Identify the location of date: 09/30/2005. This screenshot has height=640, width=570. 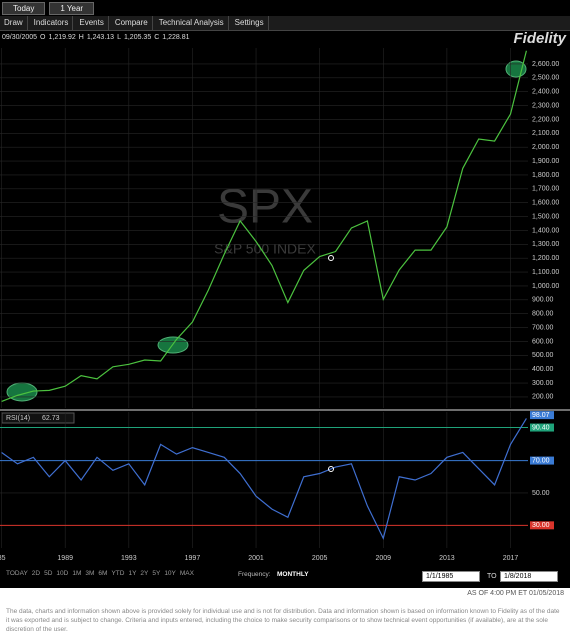
(20, 37).